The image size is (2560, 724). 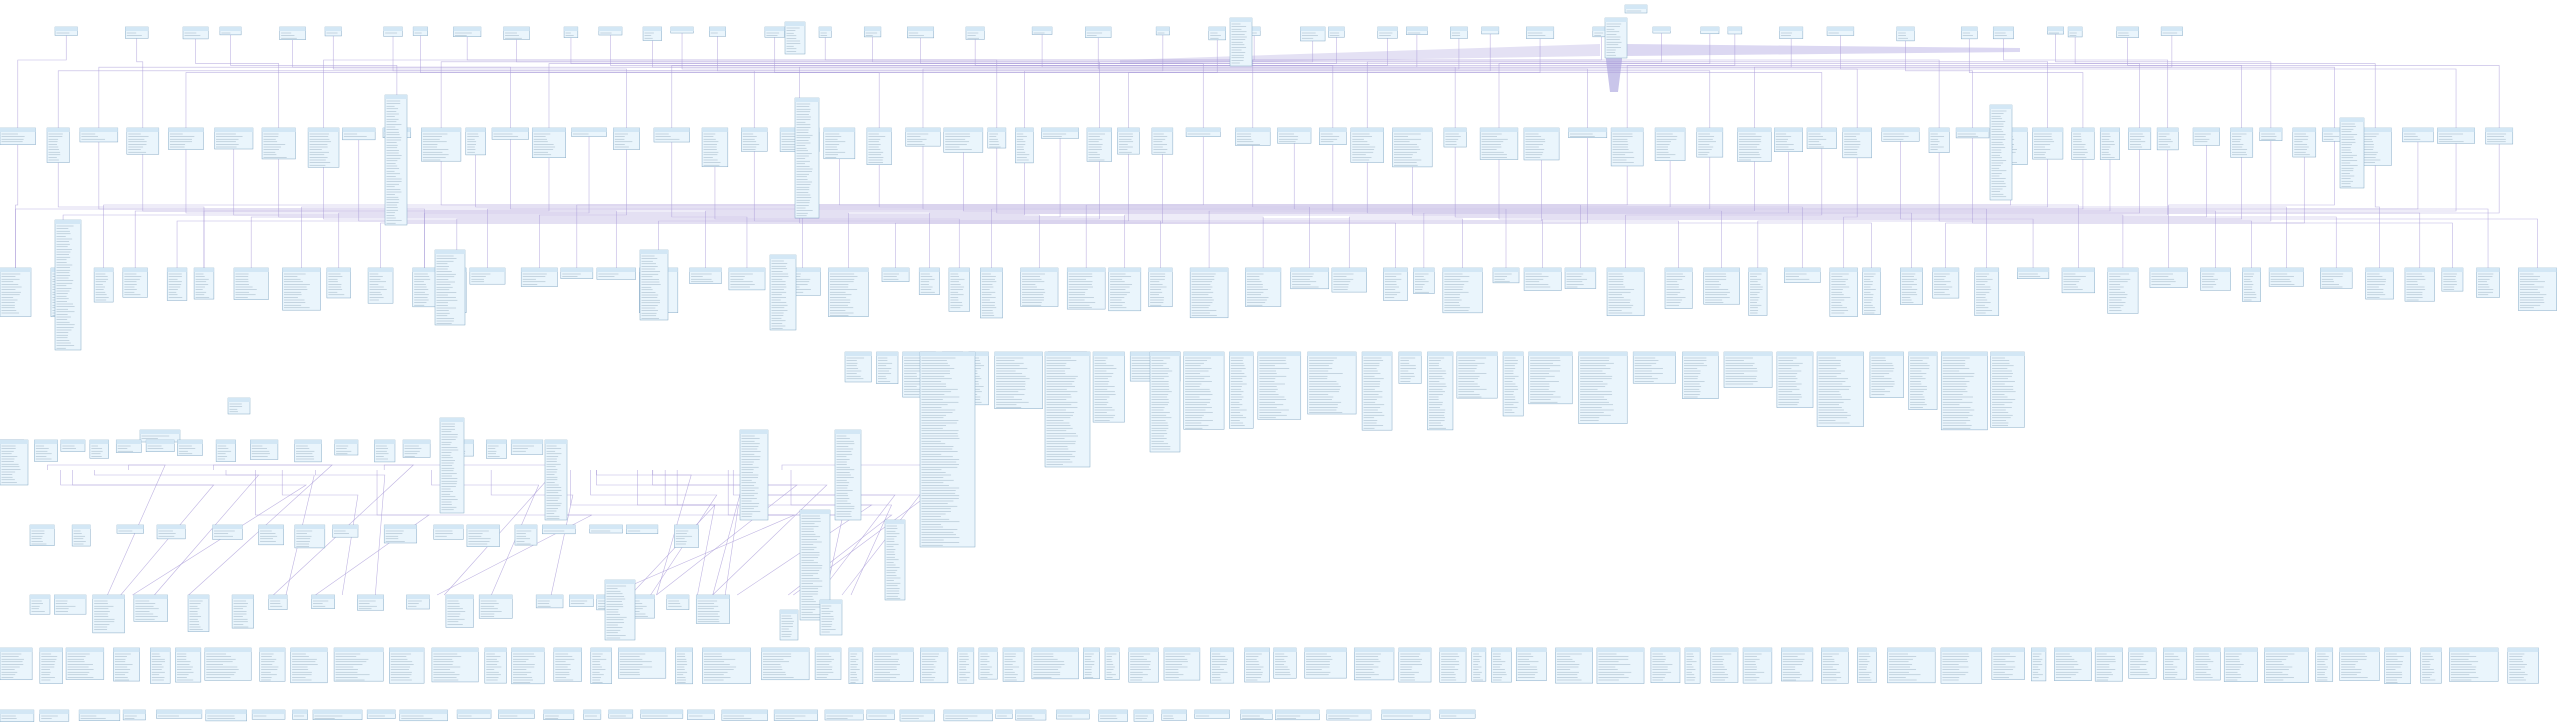 What do you see at coordinates (1360, 54) in the screenshot?
I see `link-bundle` at bounding box center [1360, 54].